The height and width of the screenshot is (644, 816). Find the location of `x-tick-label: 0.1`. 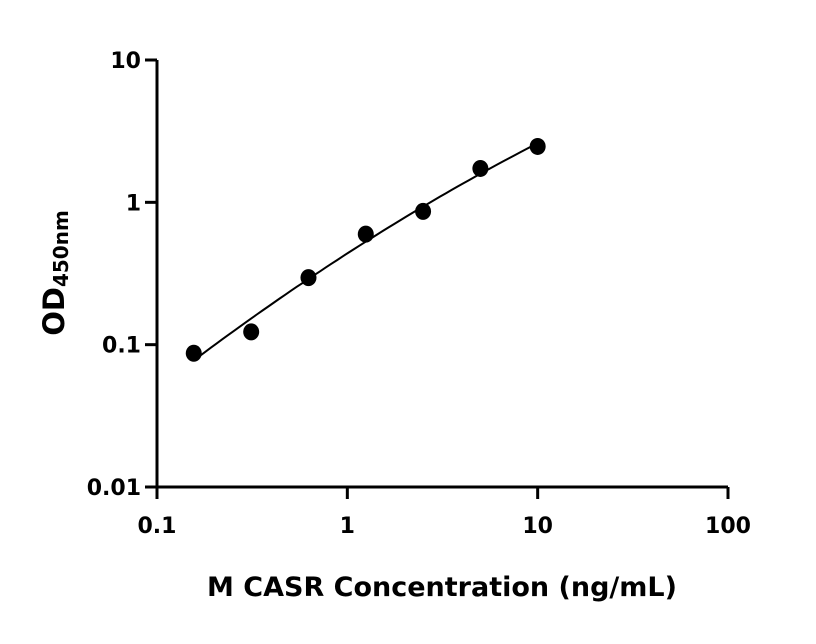

x-tick-label: 0.1 is located at coordinates (157, 526).